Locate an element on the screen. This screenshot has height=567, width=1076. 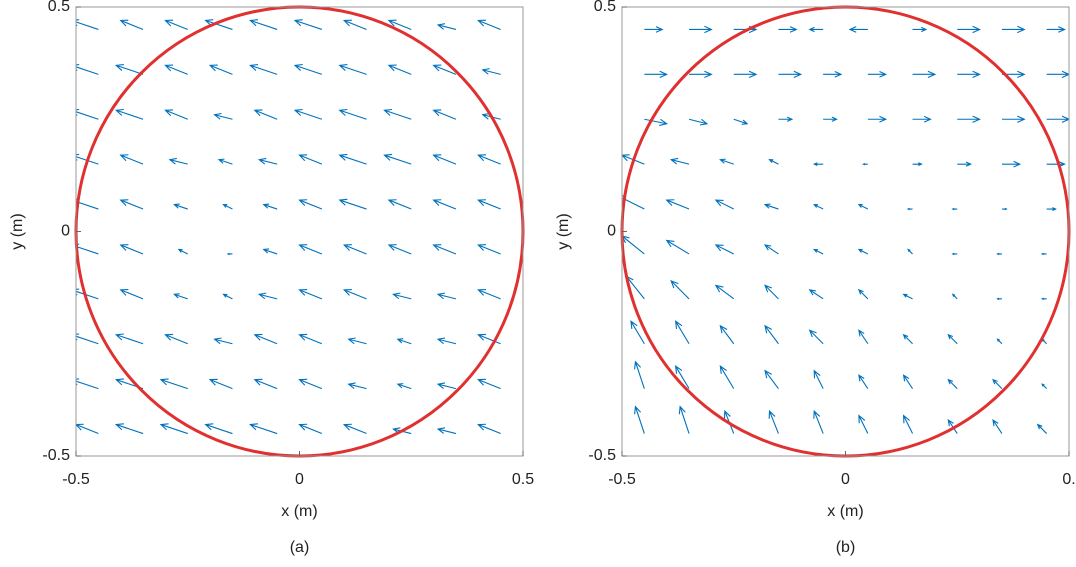
y-tick-label: 0 is located at coordinates (611, 231).